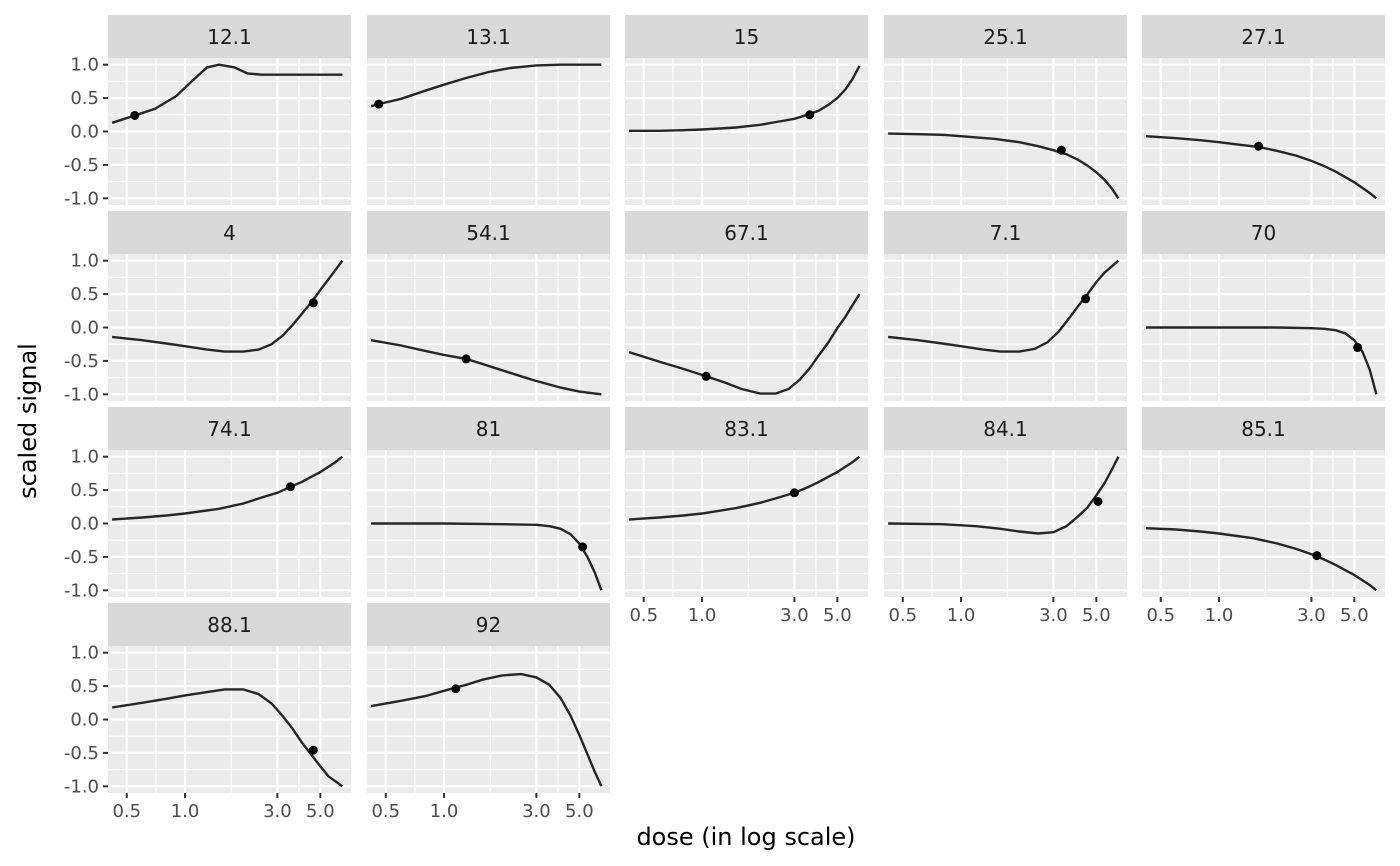 The image size is (1400, 866). What do you see at coordinates (229, 429) in the screenshot?
I see `facet-strip-label: 74.1` at bounding box center [229, 429].